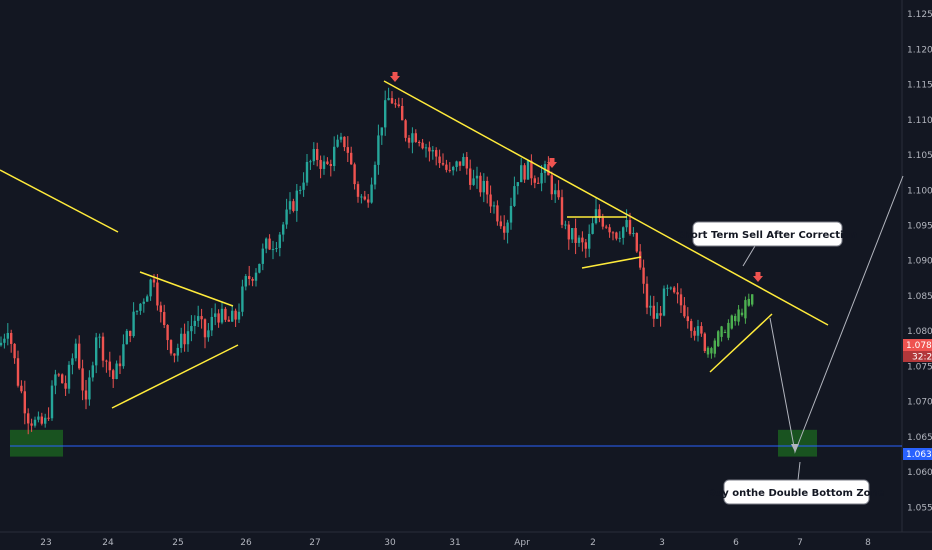  I want to click on double-bottom-zone-left, so click(36, 443).